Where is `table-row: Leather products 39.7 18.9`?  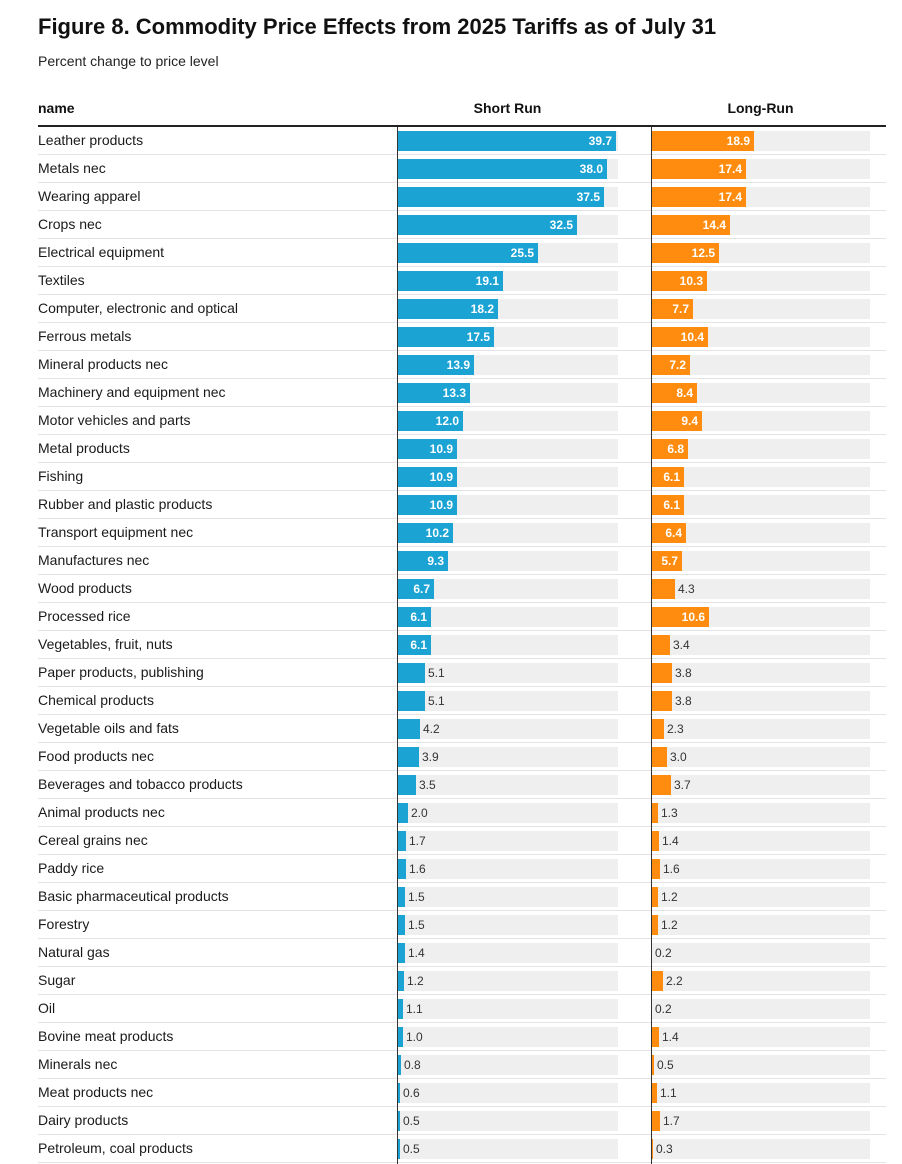
table-row: Leather products 39.7 18.9 is located at coordinates (462, 141).